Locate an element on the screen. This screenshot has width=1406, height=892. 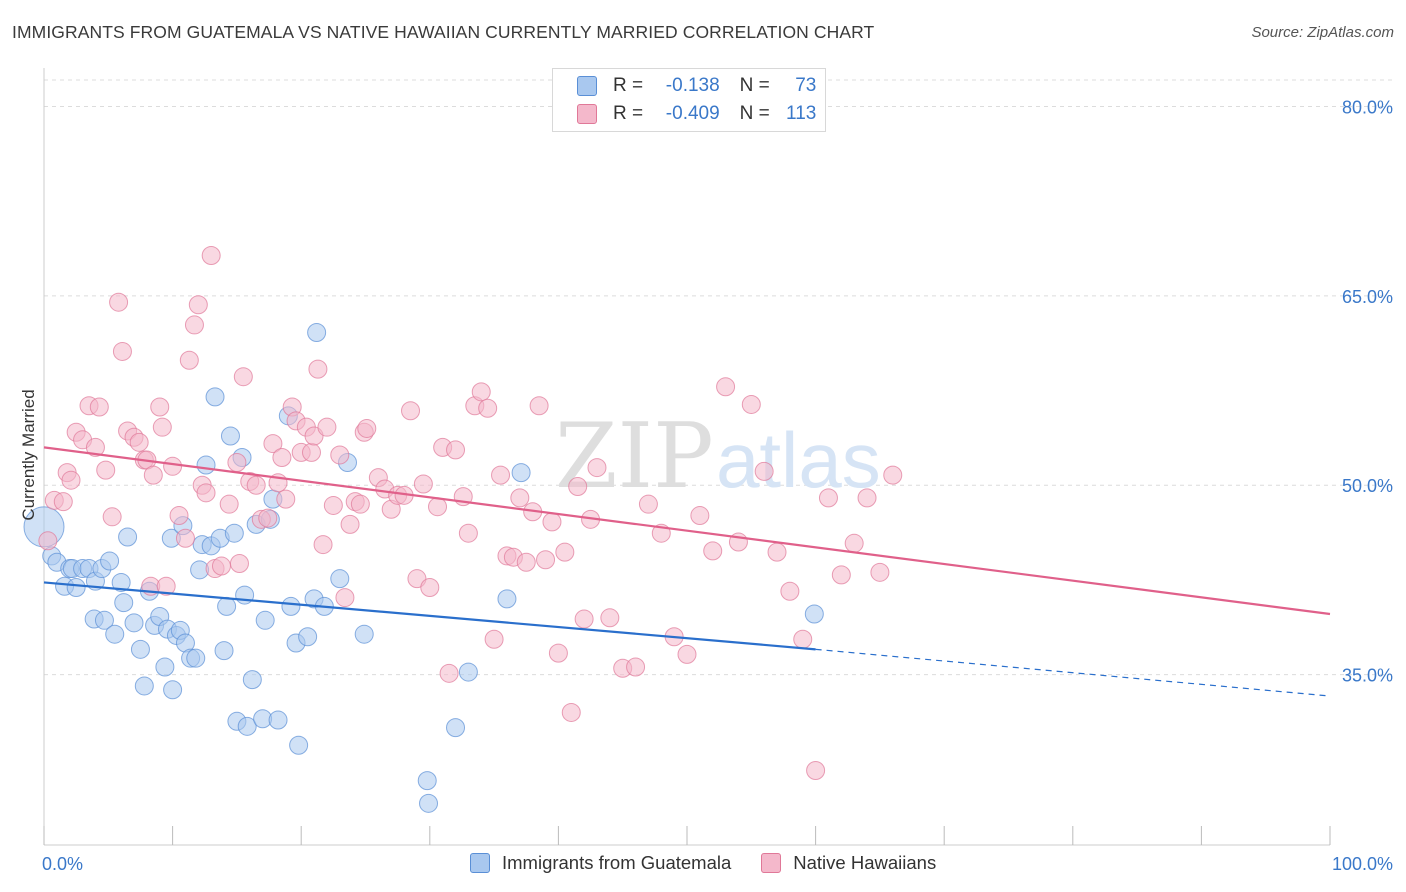
legend-row-hawaiian: R = -0.409 N = 113 is located at coordinates (696, 114).